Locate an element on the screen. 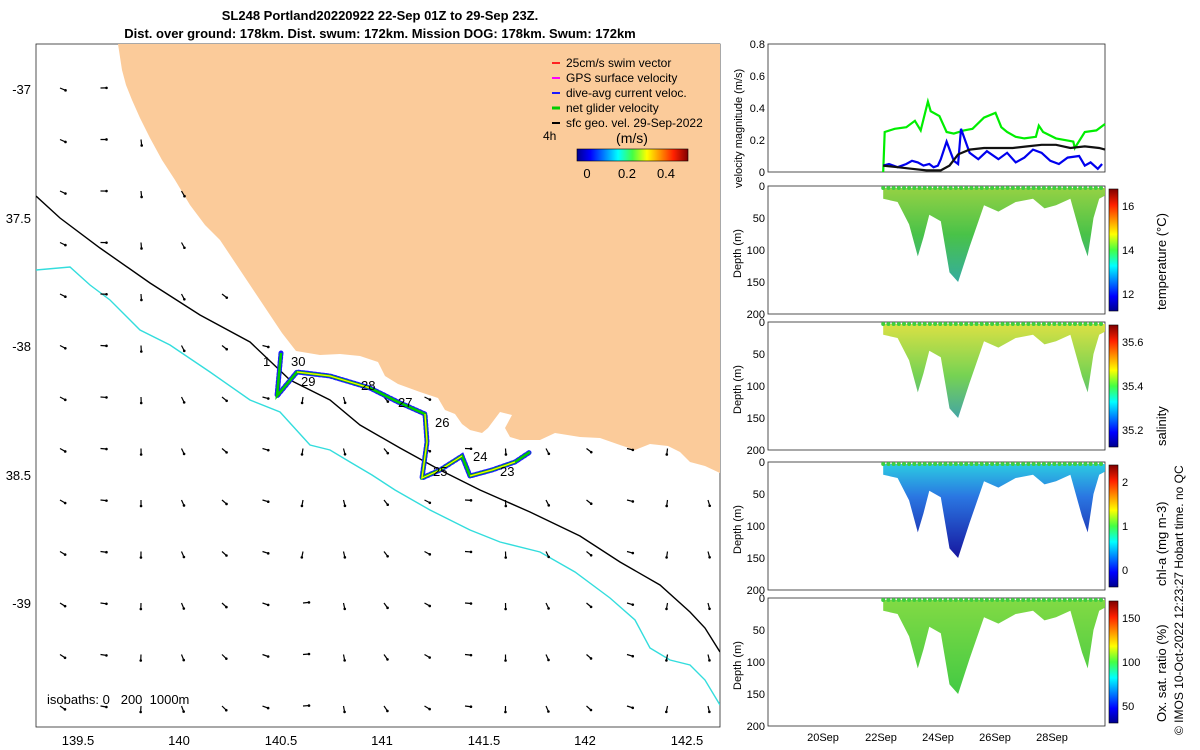  speed-colorbar-title: (m/s) is located at coordinates (632, 138).